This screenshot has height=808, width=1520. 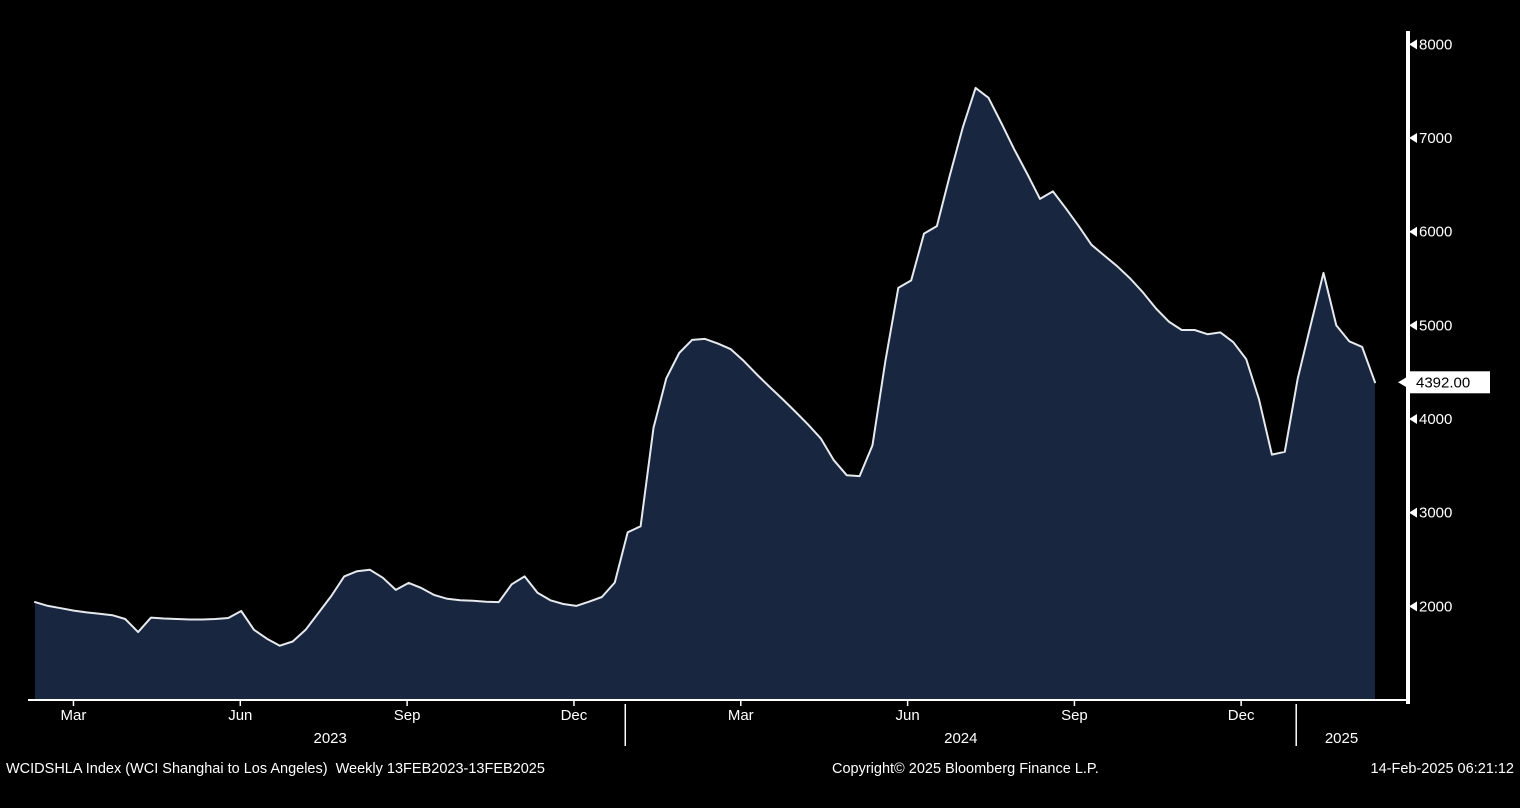 I want to click on y-tick-label: 5000, so click(x=1435, y=325).